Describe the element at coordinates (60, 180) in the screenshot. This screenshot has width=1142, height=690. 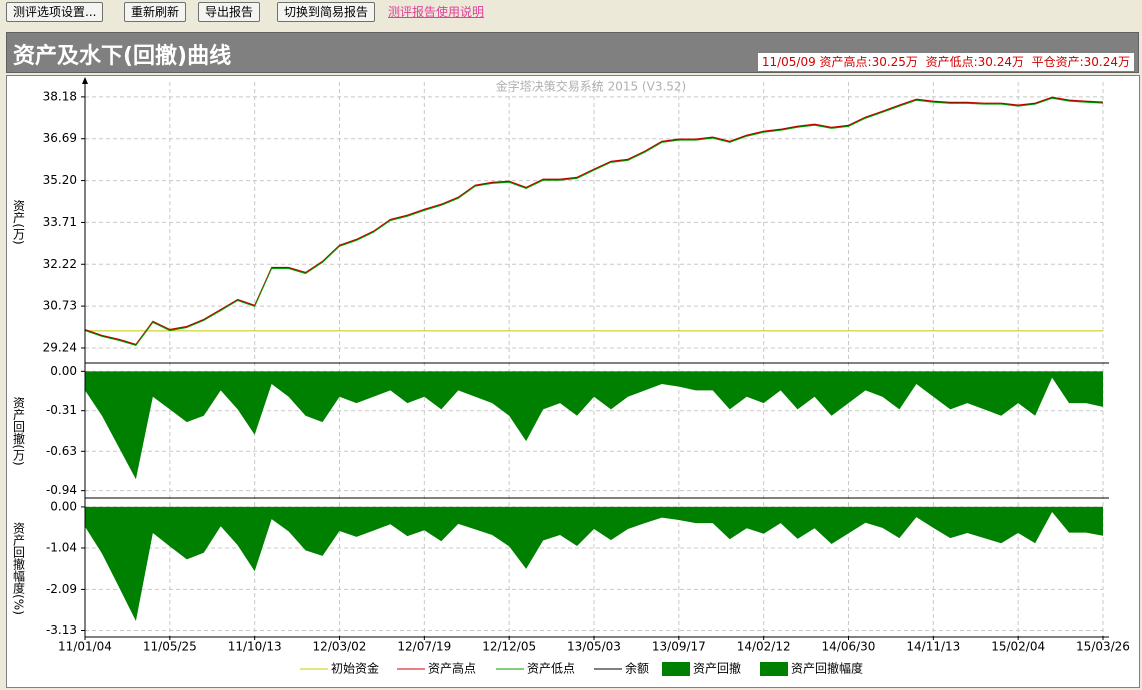
I see `y-tick-label: 35.20` at that location.